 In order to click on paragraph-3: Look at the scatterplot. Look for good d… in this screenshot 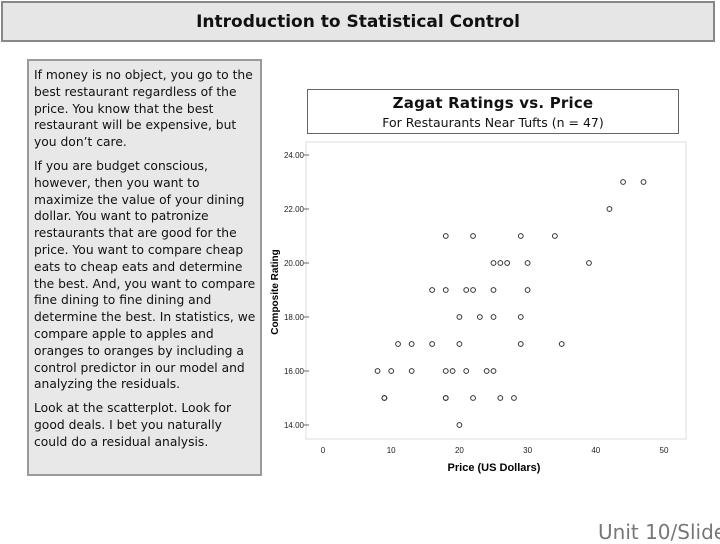, I will do `click(133, 425)`.